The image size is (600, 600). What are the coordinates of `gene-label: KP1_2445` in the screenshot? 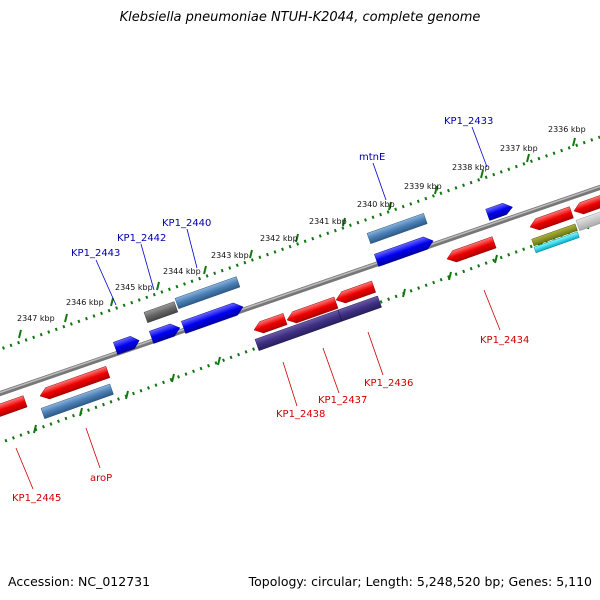 It's located at (36, 498).